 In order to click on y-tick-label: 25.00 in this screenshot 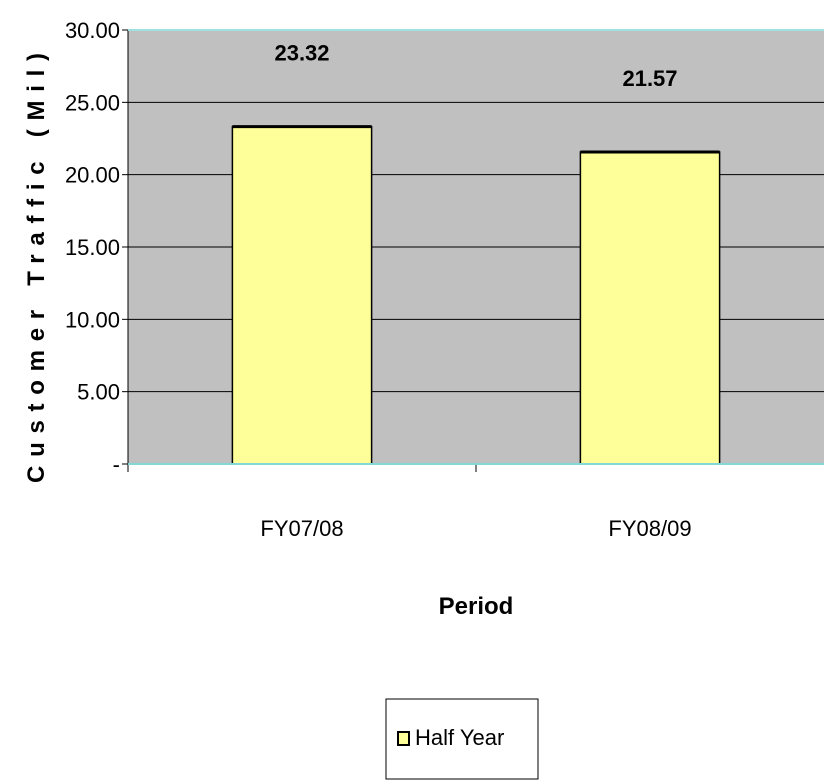, I will do `click(92, 102)`.